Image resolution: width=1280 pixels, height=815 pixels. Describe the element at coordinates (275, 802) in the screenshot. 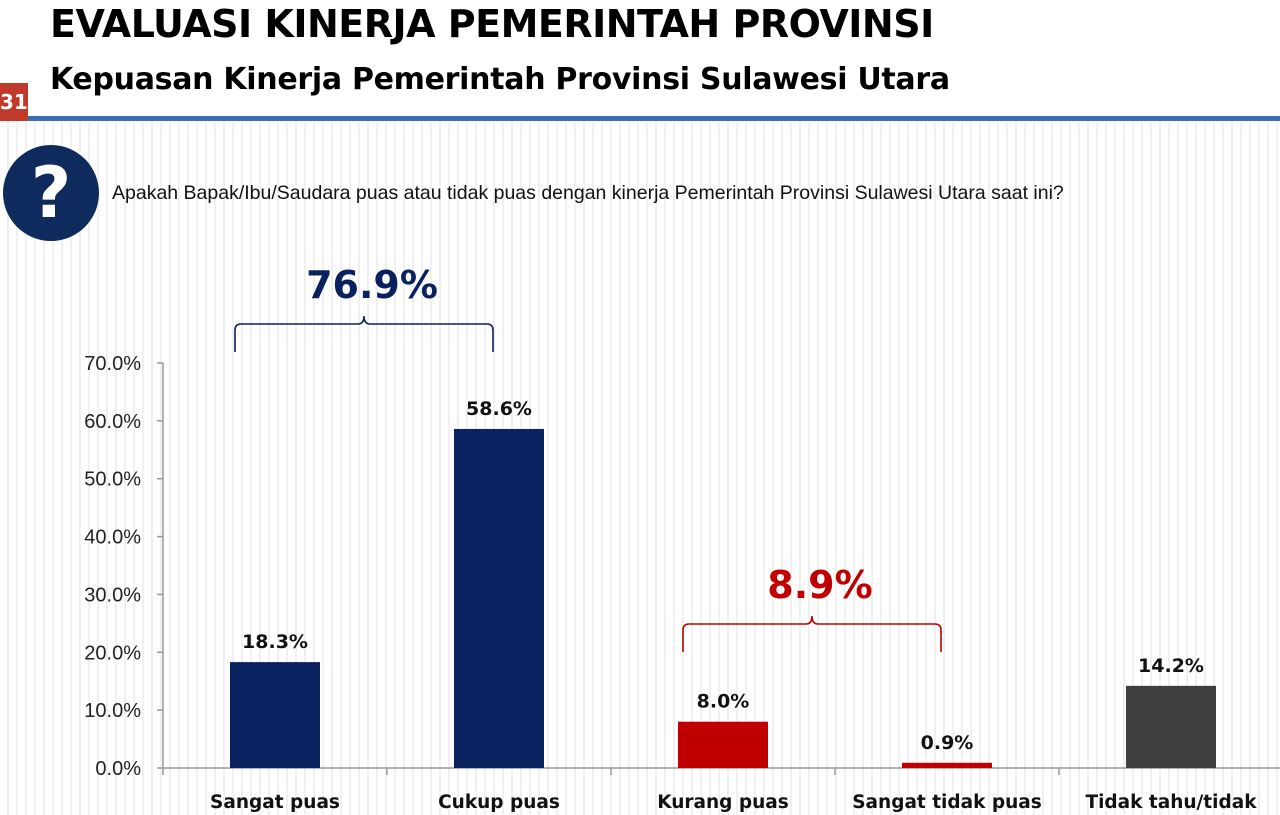

I see `category-label: Sangat puas` at that location.